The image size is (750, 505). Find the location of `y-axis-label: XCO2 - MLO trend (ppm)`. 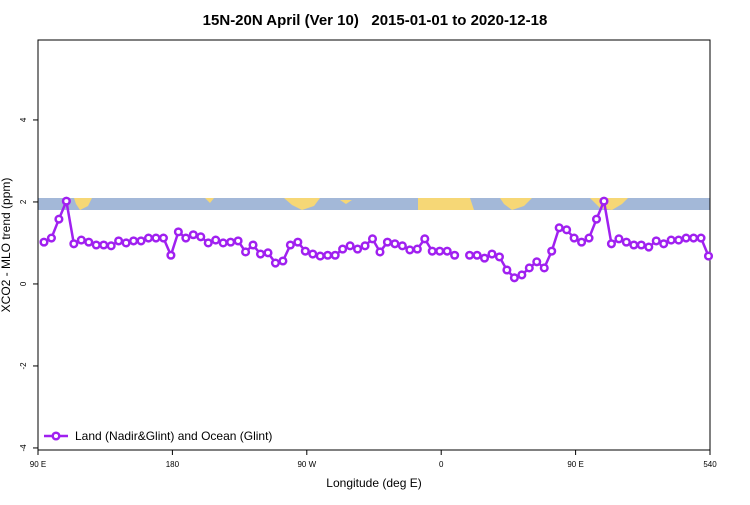

y-axis-label: XCO2 - MLO trend (ppm) is located at coordinates (6, 245).